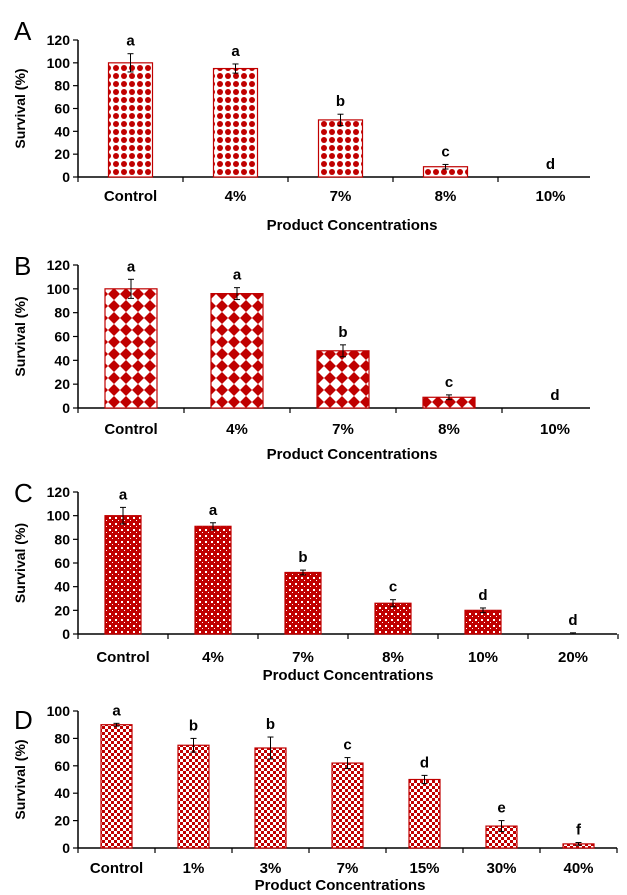 This screenshot has width=627, height=895. What do you see at coordinates (573, 657) in the screenshot?
I see `category-label: 20%` at bounding box center [573, 657].